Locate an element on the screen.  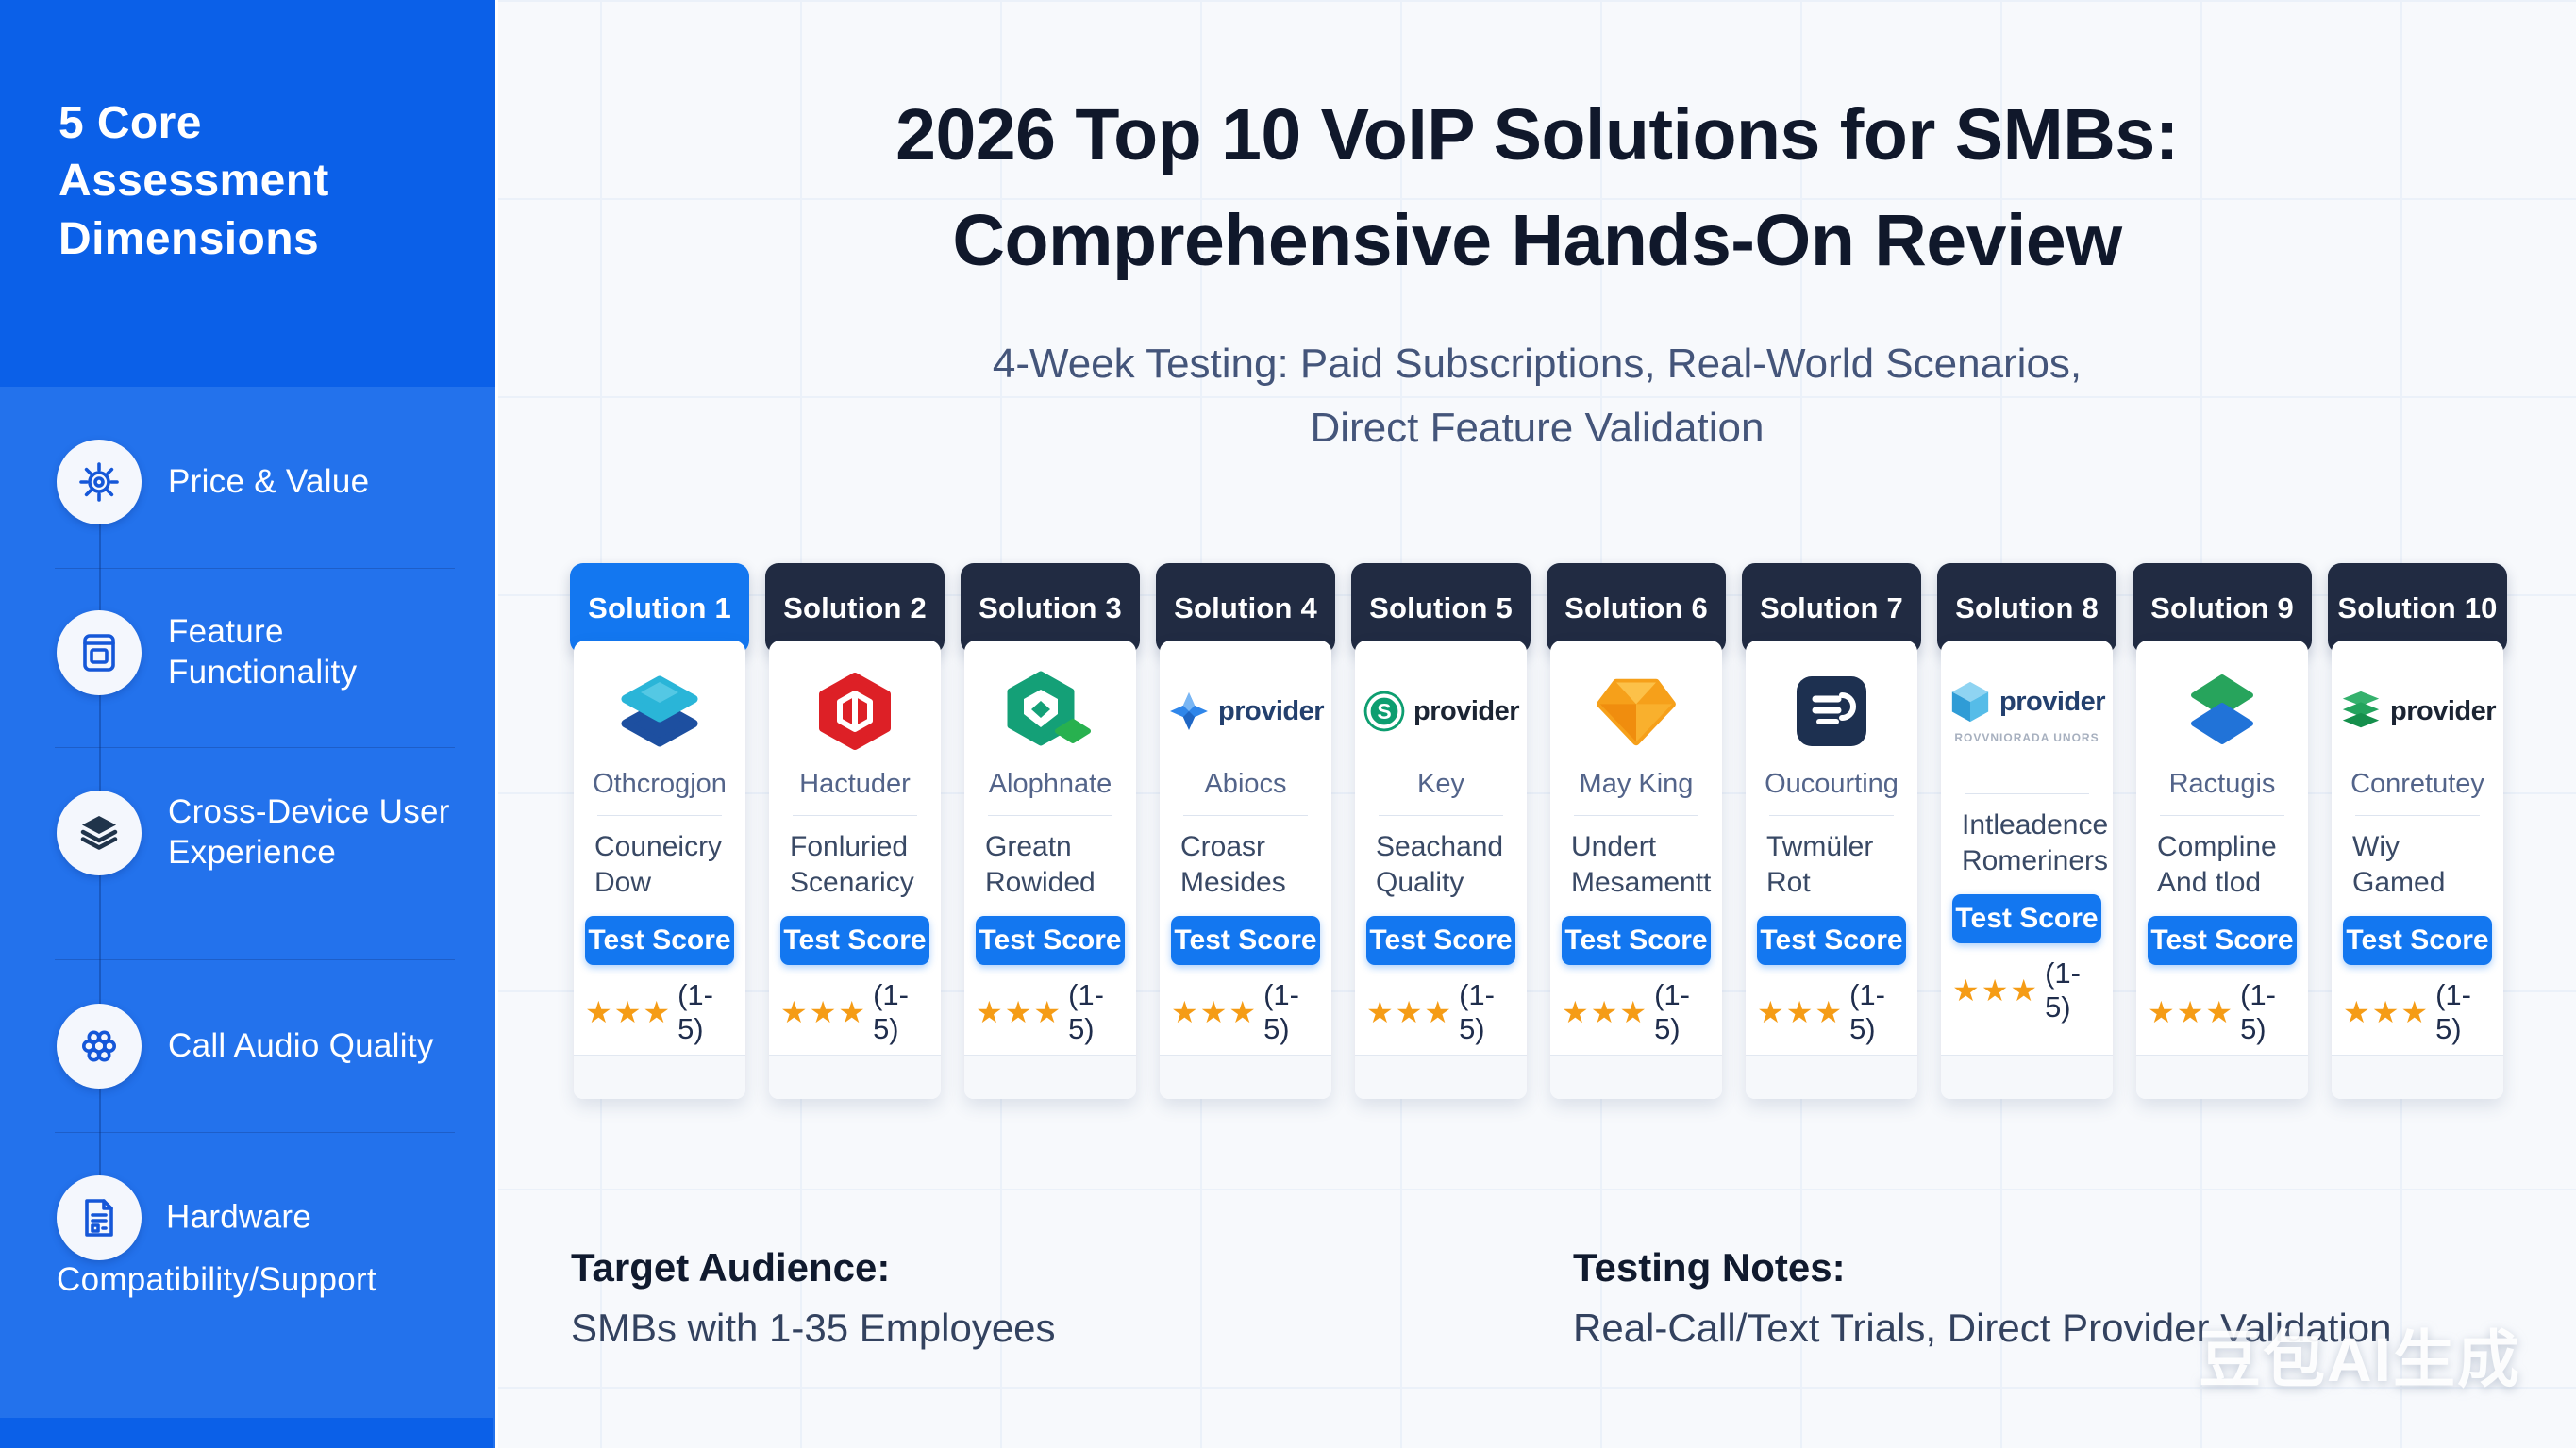
provider-name: May King is located at coordinates (1636, 784).